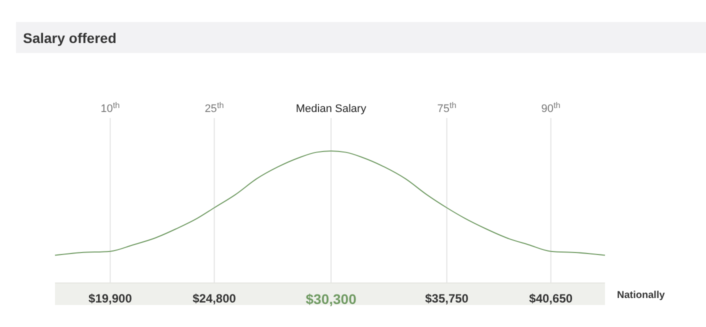  I want to click on ref-line-label: 25$^{th}$, so click(214, 107).